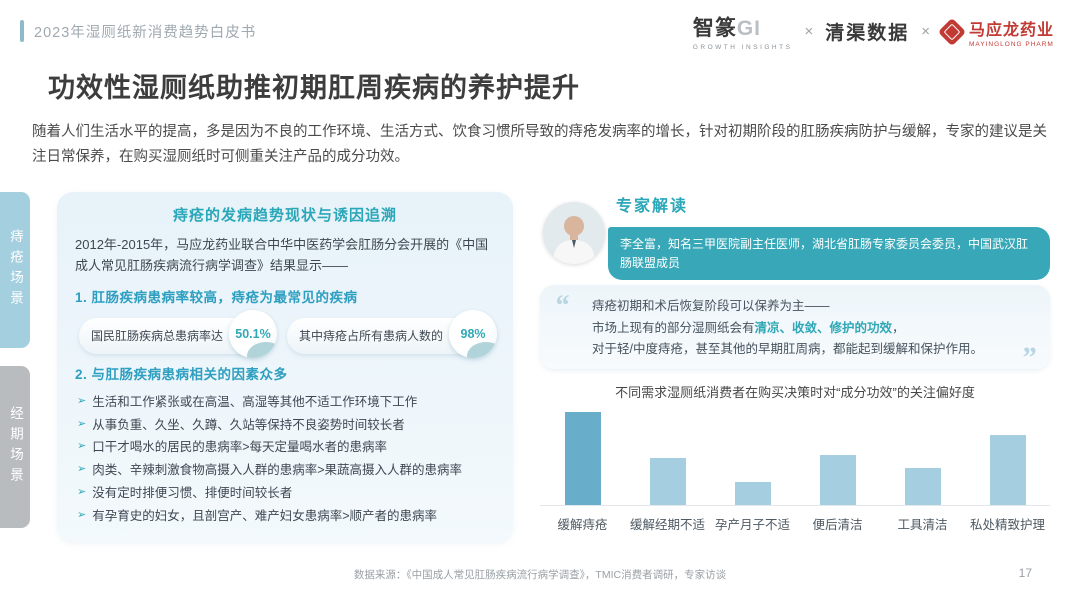 This screenshot has width=1080, height=608. Describe the element at coordinates (248, 424) in the screenshot. I see `factor-text: 从事负重、久坐、久蹲、久站等保持不良姿势时间较长者` at that location.